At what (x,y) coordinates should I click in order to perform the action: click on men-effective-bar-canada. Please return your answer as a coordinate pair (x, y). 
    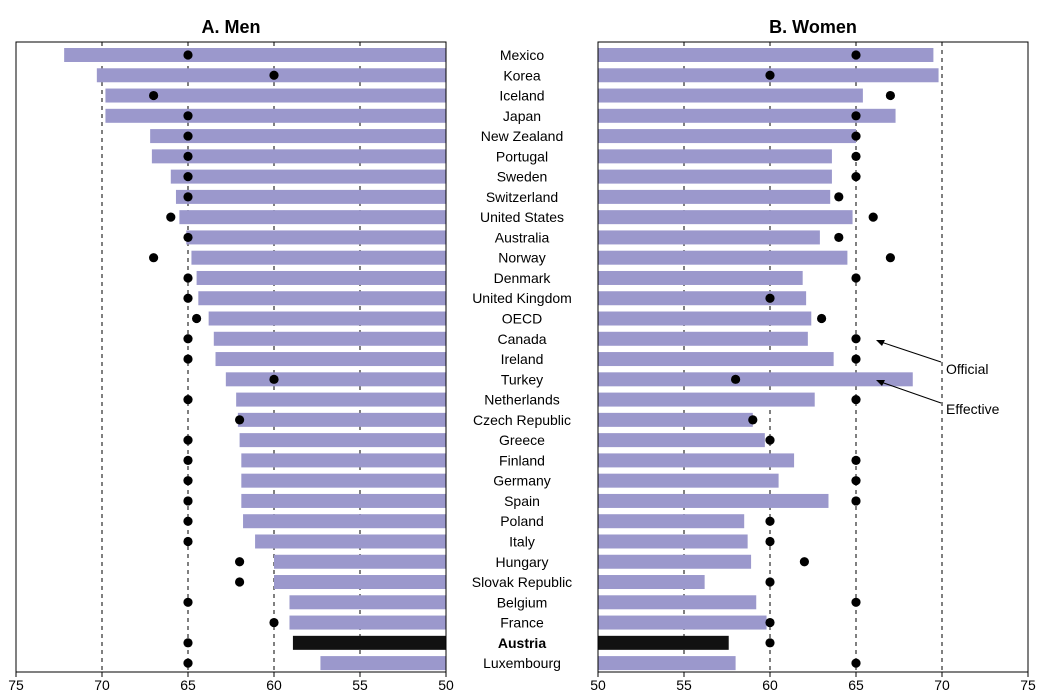
    Looking at the image, I should click on (329, 338).